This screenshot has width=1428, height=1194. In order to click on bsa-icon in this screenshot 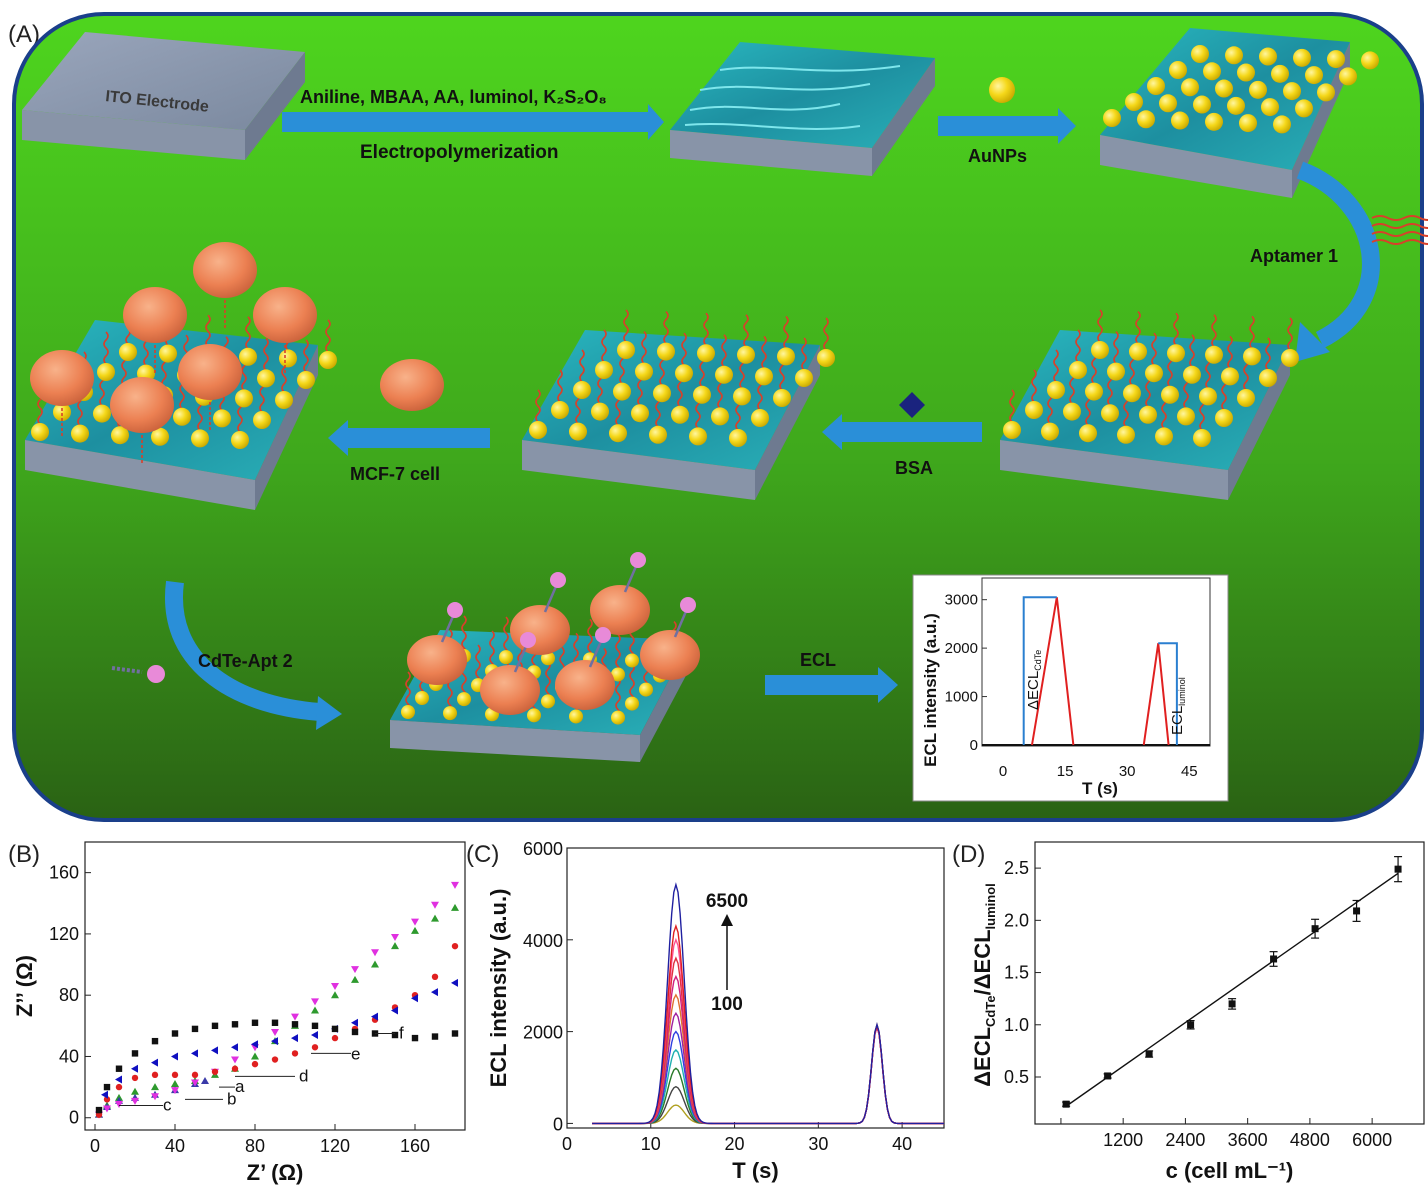, I will do `click(912, 405)`.